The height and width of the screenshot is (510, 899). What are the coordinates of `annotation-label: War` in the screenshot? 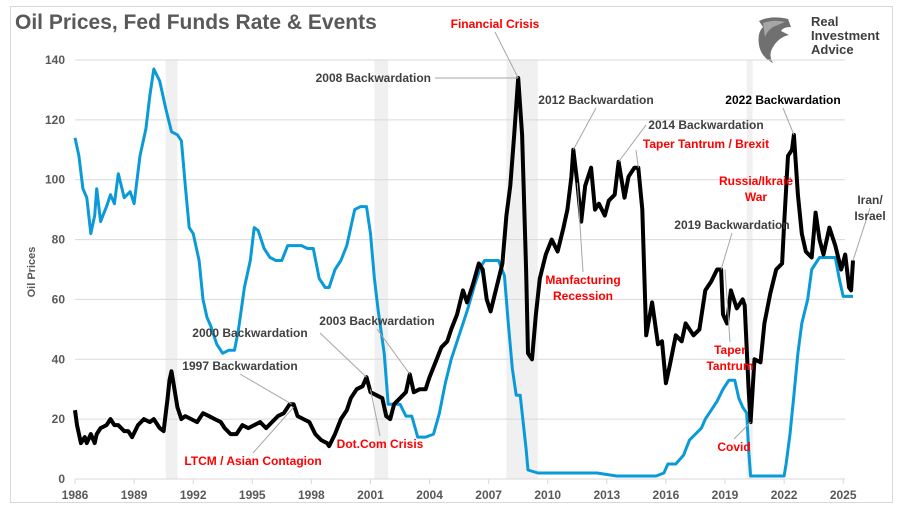 It's located at (756, 197).